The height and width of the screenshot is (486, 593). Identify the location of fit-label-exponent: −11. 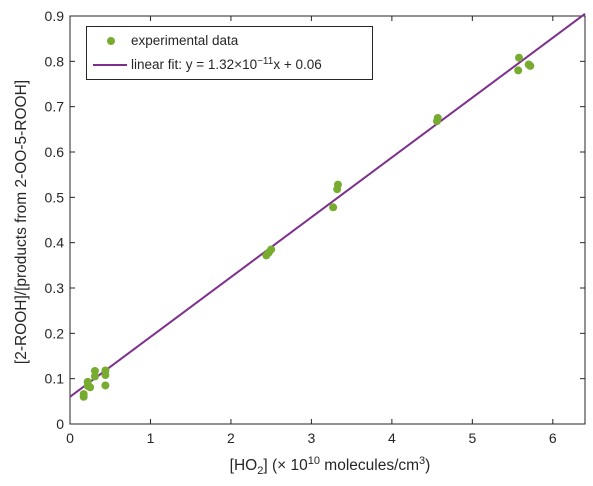
(265, 61).